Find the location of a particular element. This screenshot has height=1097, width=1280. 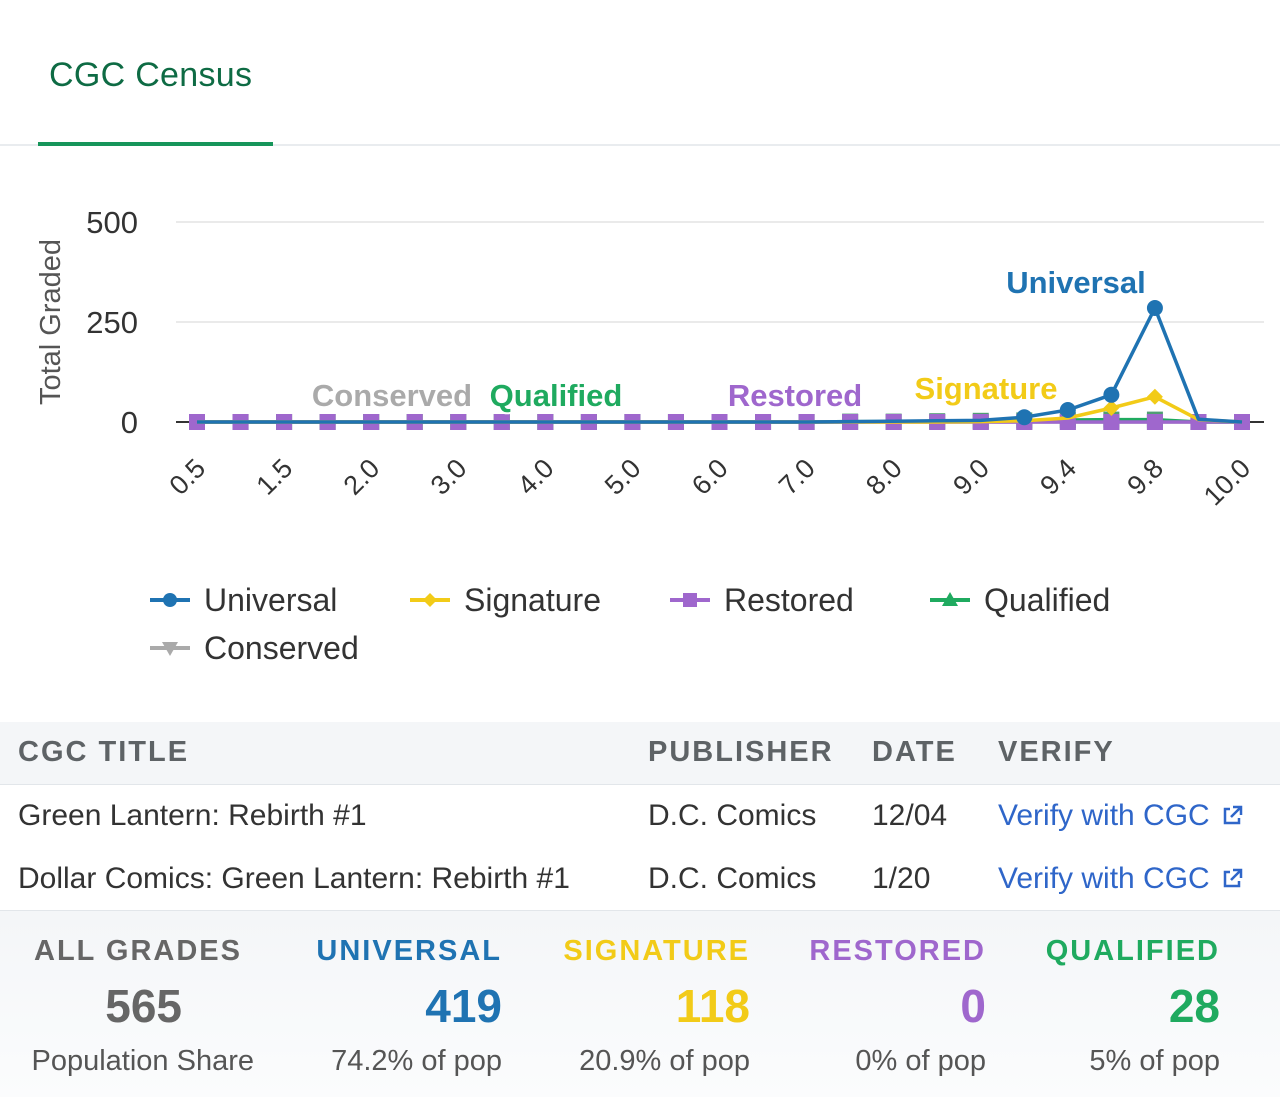

annotation-signature: Signature is located at coordinates (986, 388).